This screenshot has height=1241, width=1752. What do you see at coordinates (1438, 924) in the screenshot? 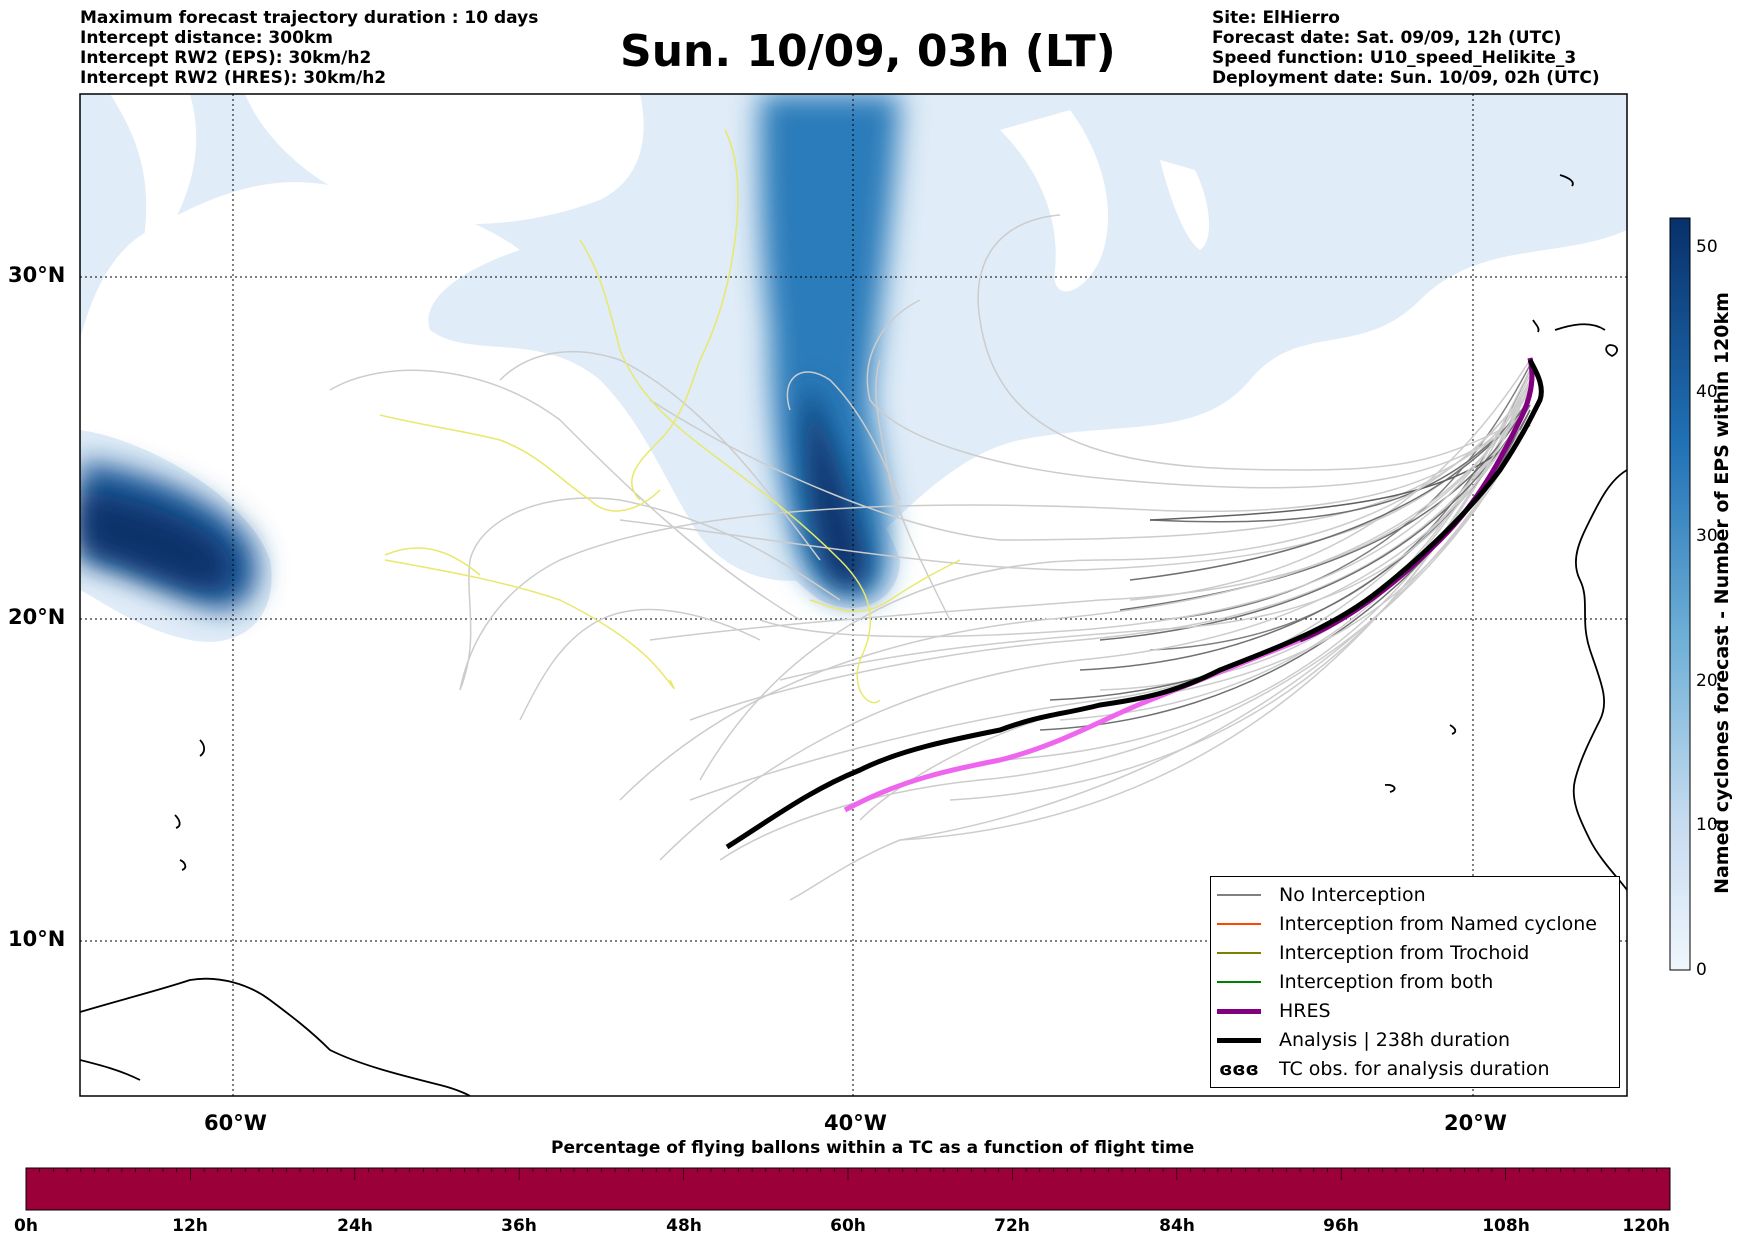
I see `legend-label: Interception from Named cyclone` at bounding box center [1438, 924].